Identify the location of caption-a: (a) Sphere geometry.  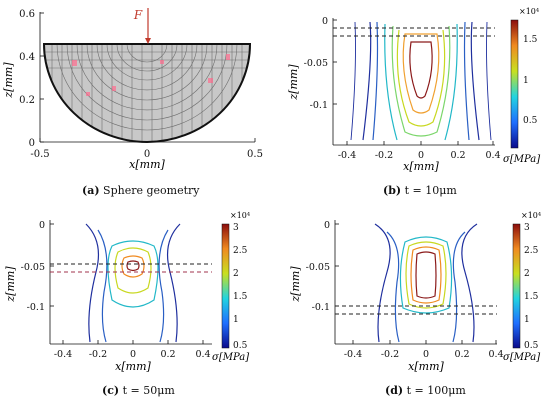
(141, 190).